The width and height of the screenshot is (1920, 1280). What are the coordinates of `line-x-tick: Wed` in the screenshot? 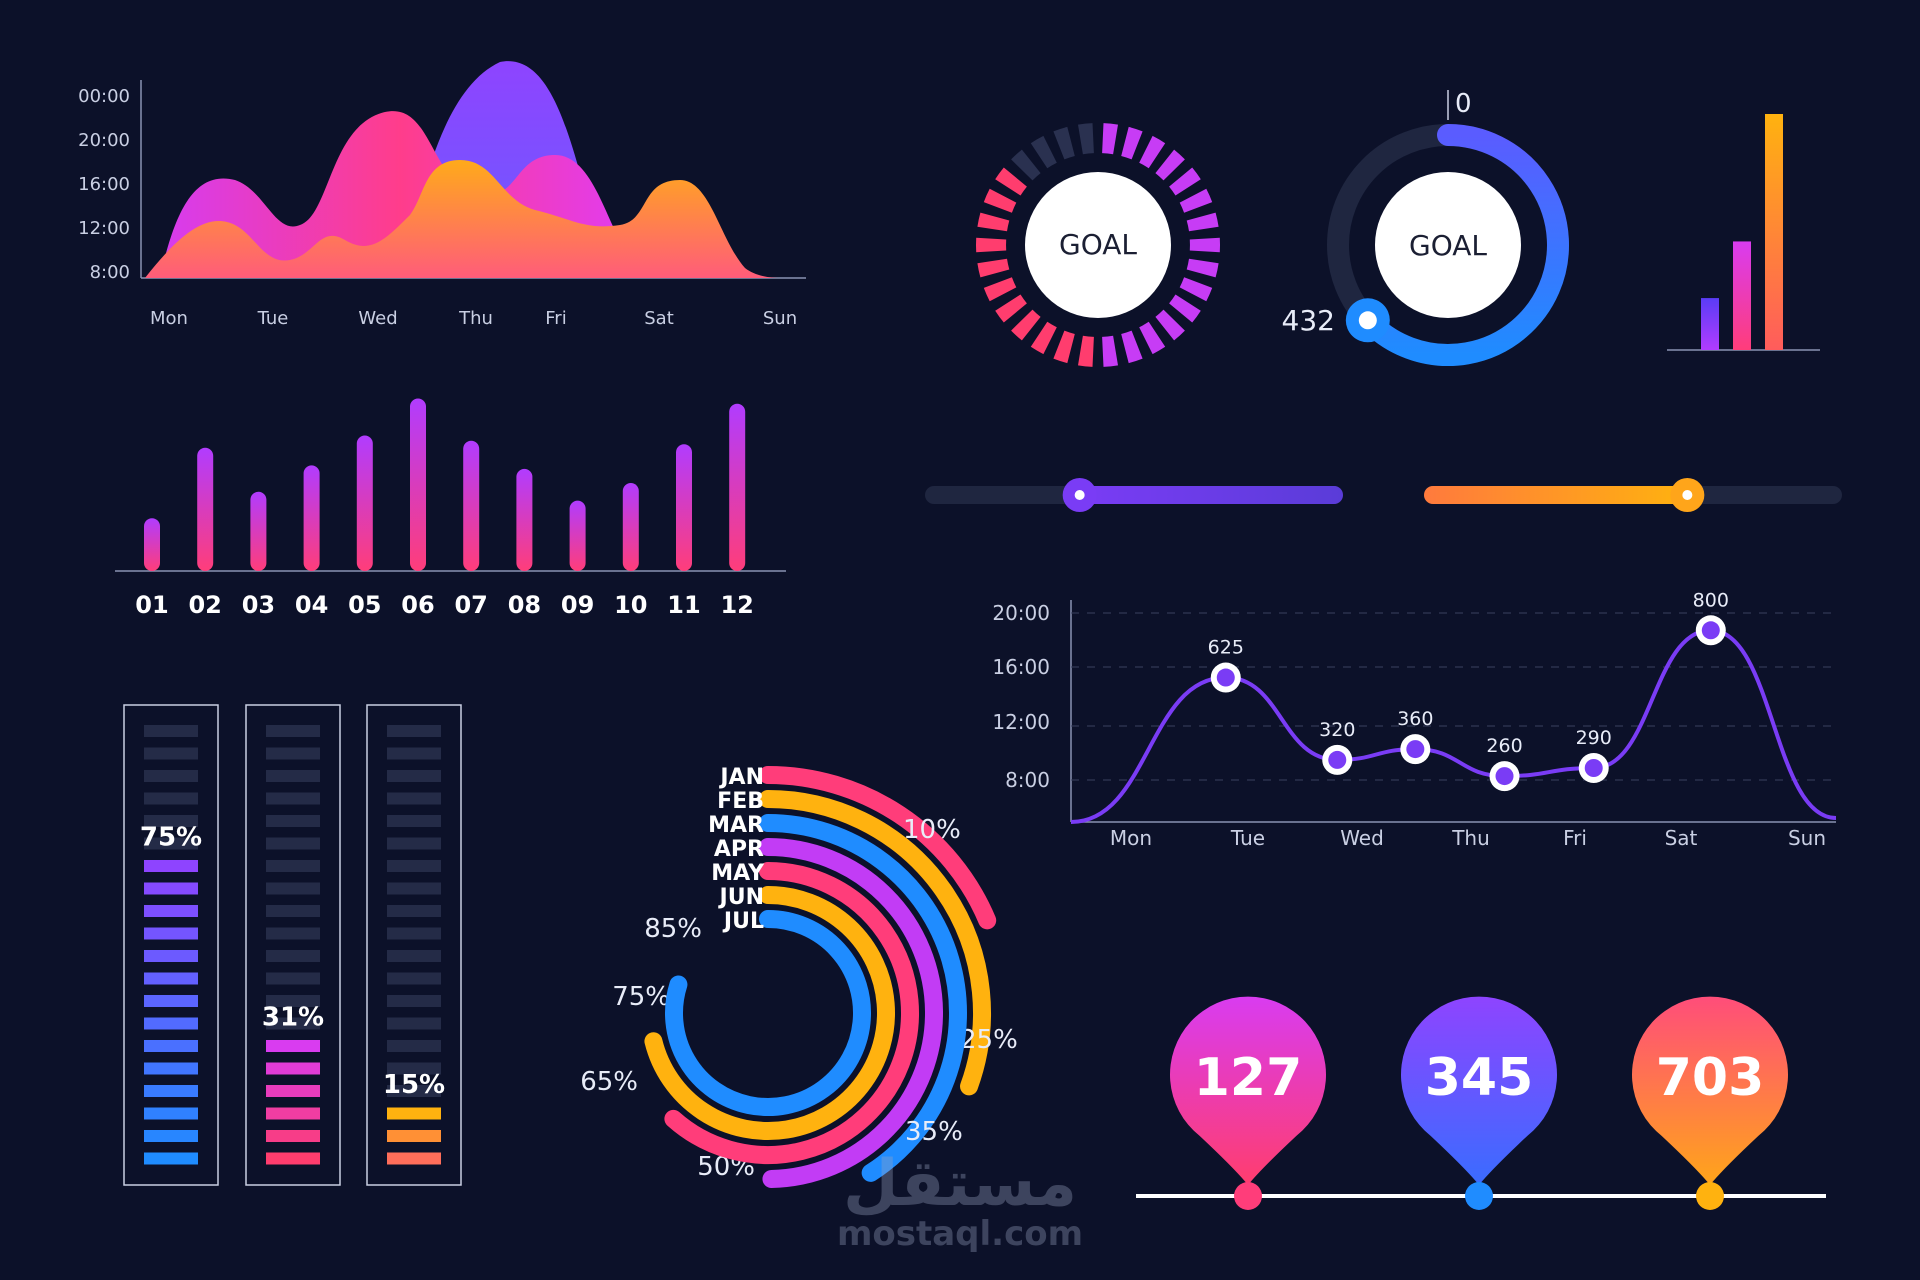 It's located at (1362, 838).